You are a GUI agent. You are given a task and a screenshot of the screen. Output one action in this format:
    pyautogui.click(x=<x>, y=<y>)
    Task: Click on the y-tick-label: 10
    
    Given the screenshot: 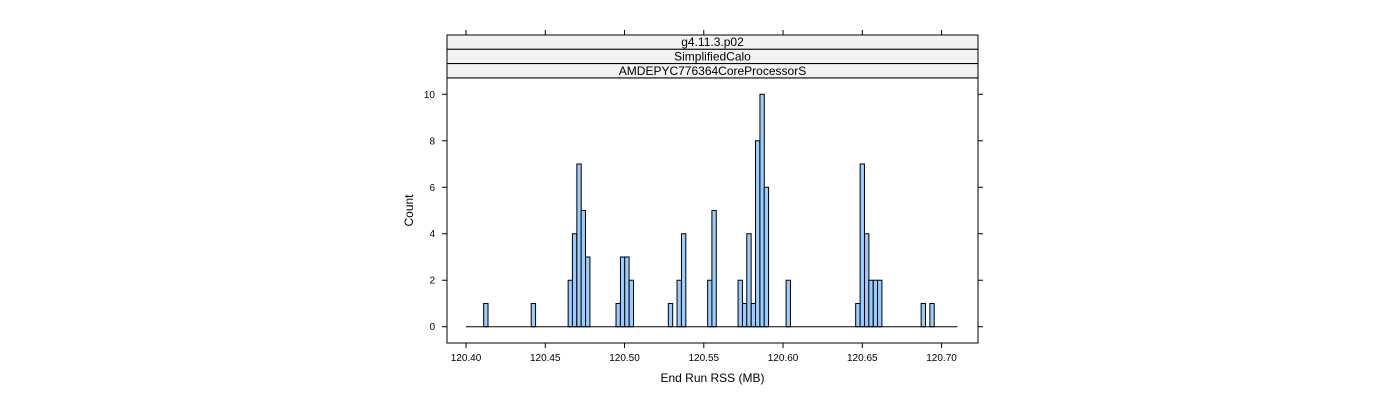 What is the action you would take?
    pyautogui.click(x=430, y=95)
    